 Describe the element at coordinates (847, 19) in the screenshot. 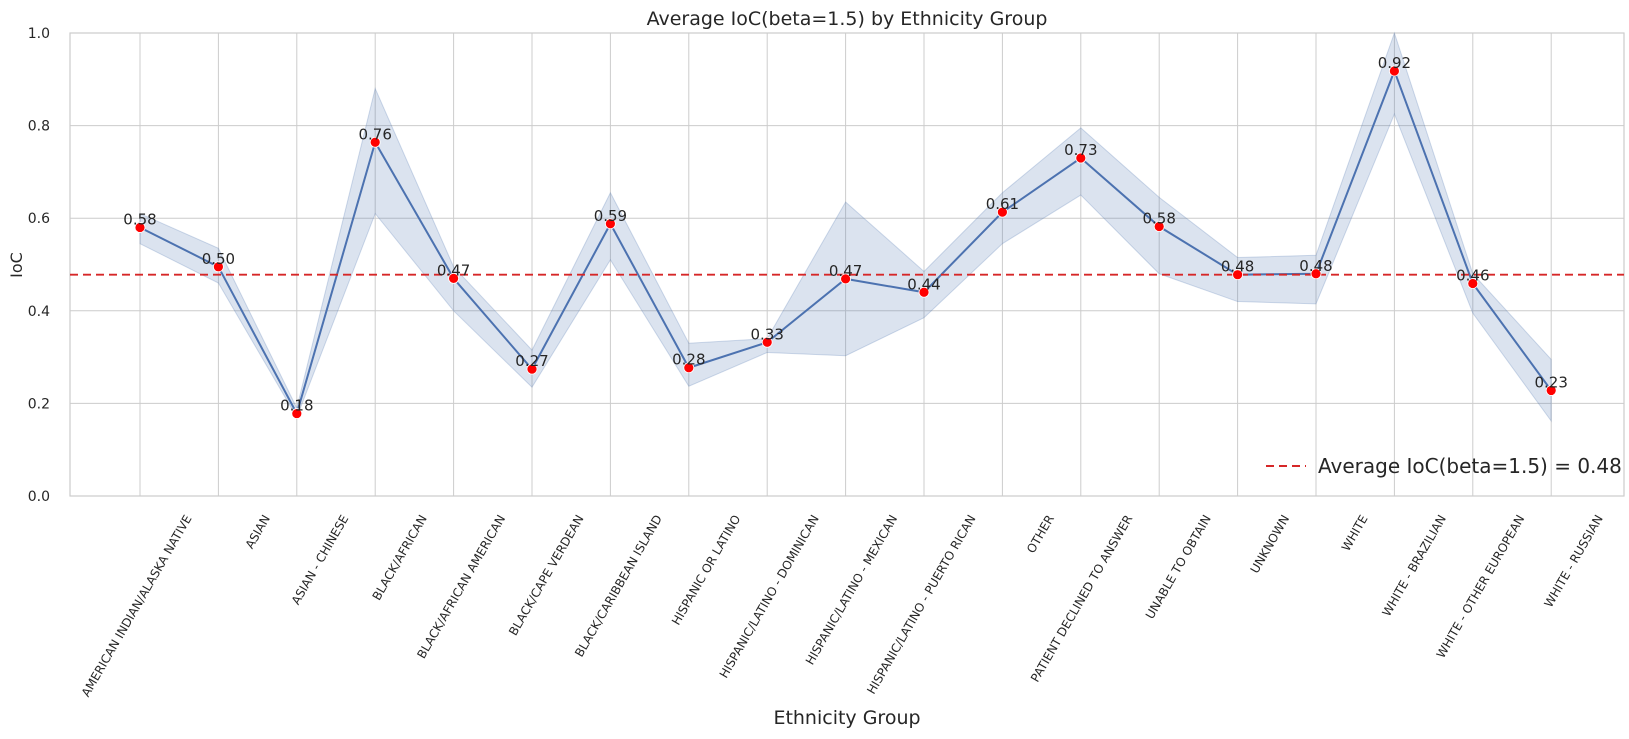

I see `chart-title: Average IoC(beta=1.5) by Ethnicity Group` at that location.